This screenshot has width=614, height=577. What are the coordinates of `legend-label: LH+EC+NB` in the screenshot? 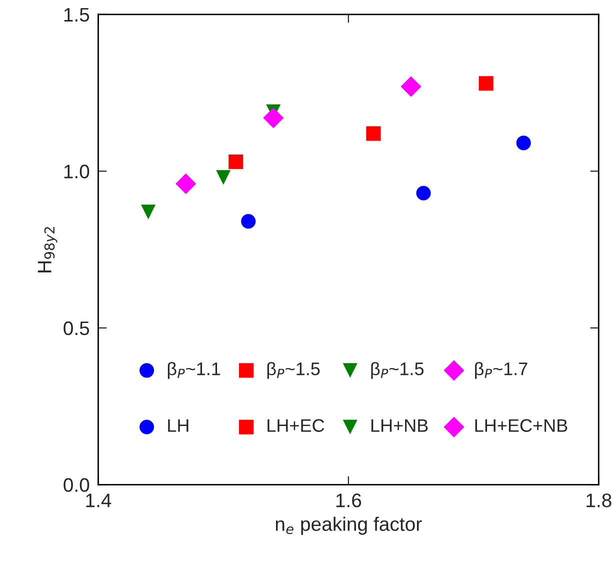 It's located at (521, 425).